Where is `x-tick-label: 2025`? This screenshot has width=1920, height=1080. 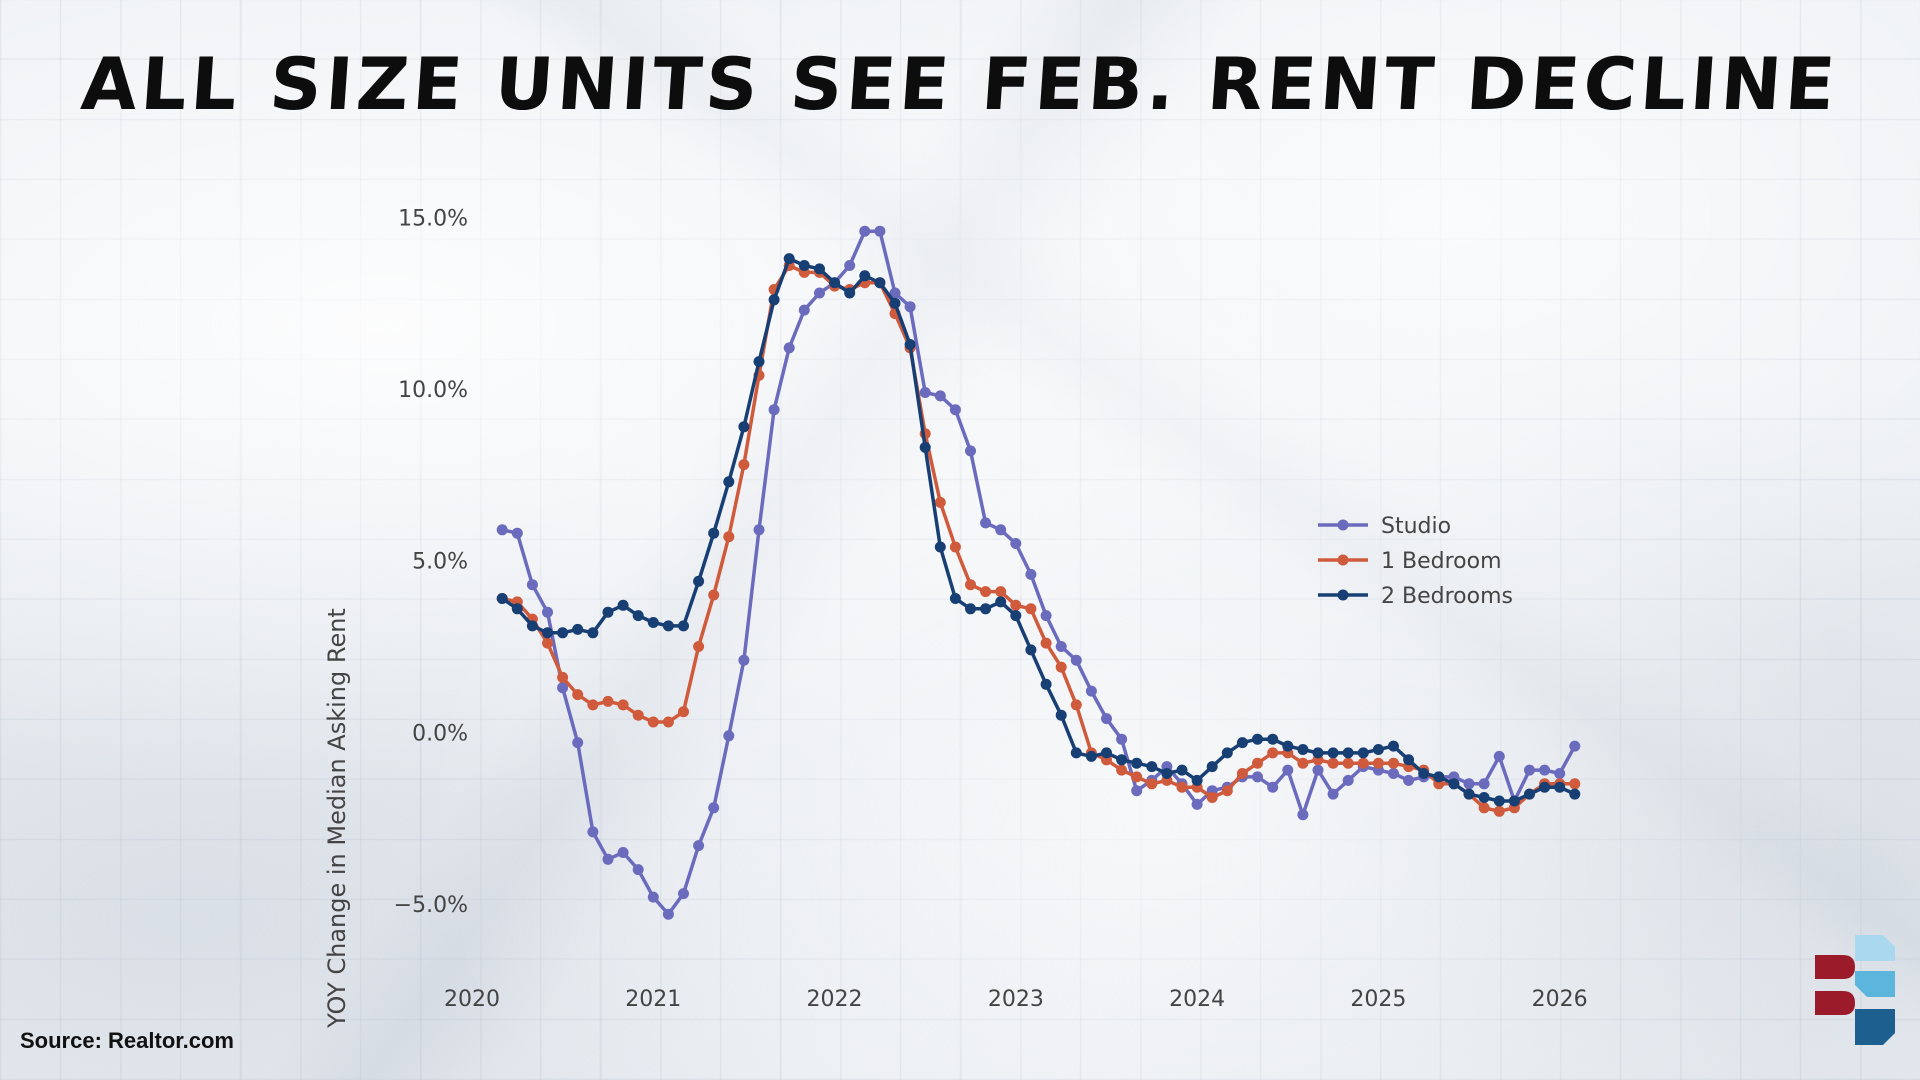
x-tick-label: 2025 is located at coordinates (1378, 999).